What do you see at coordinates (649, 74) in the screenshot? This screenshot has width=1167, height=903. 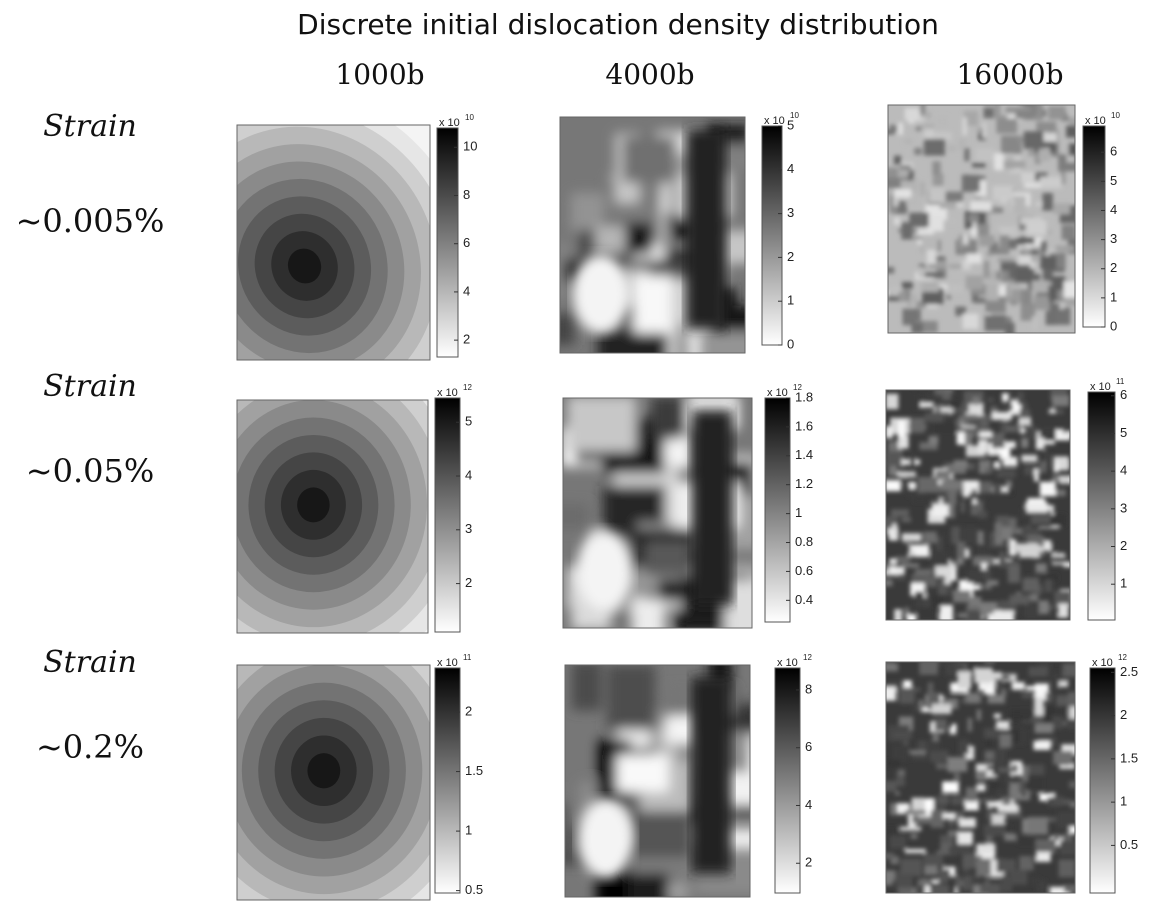 I see `column-header: 4000b` at bounding box center [649, 74].